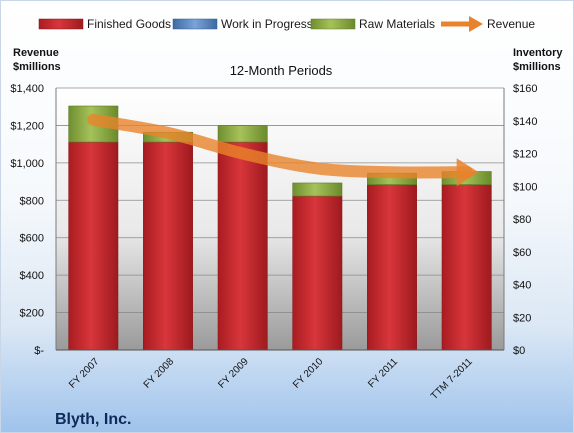 The height and width of the screenshot is (433, 574). What do you see at coordinates (525, 122) in the screenshot?
I see `right-tick-label: $140` at bounding box center [525, 122].